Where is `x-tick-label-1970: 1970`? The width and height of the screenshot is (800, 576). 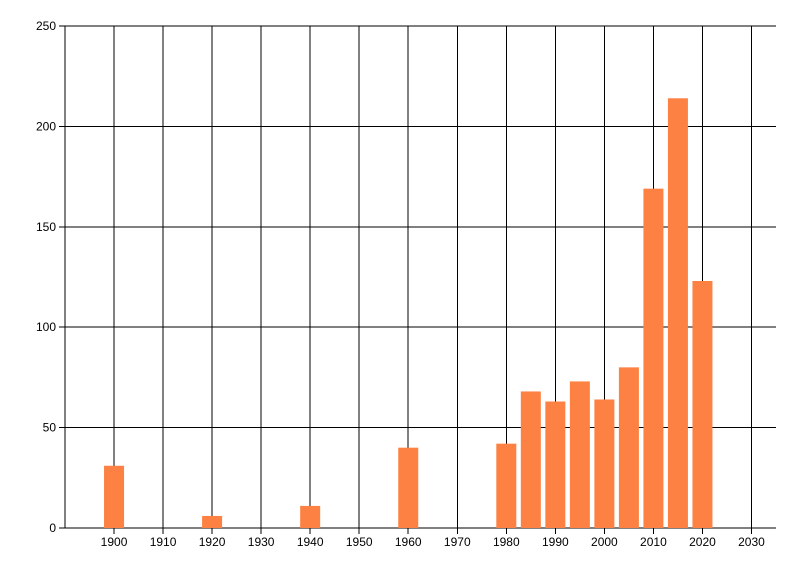 x-tick-label-1970: 1970 is located at coordinates (457, 542).